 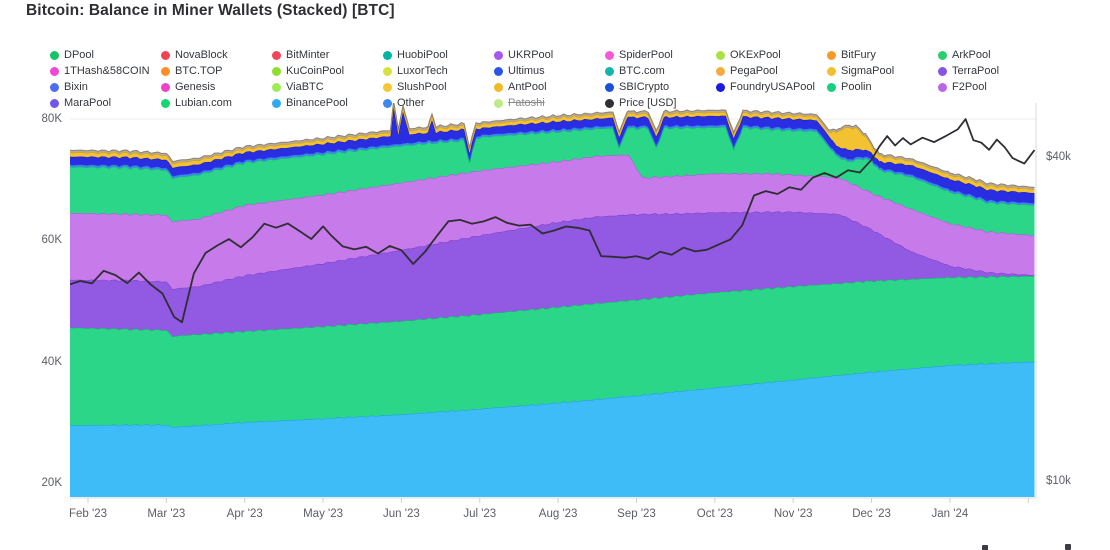 What do you see at coordinates (411, 103) in the screenshot?
I see `legend-label: Other` at bounding box center [411, 103].